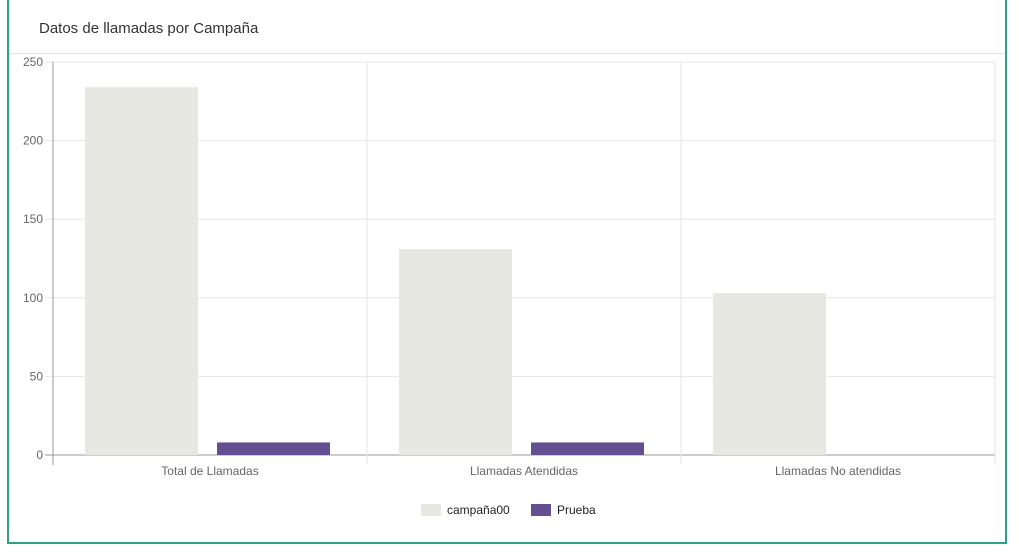 The width and height of the screenshot is (1019, 553). I want to click on y-tick-label: 0, so click(39, 455).